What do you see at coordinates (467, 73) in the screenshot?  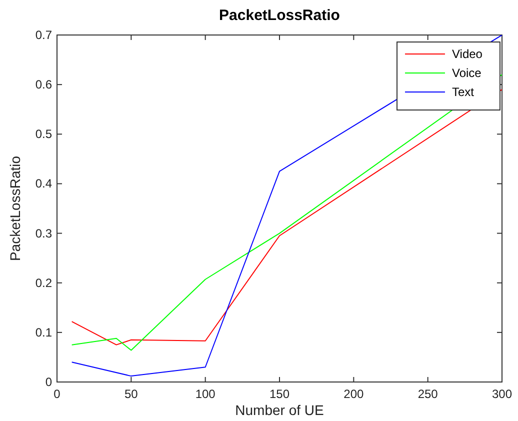 I see `legend-label: Voice` at bounding box center [467, 73].